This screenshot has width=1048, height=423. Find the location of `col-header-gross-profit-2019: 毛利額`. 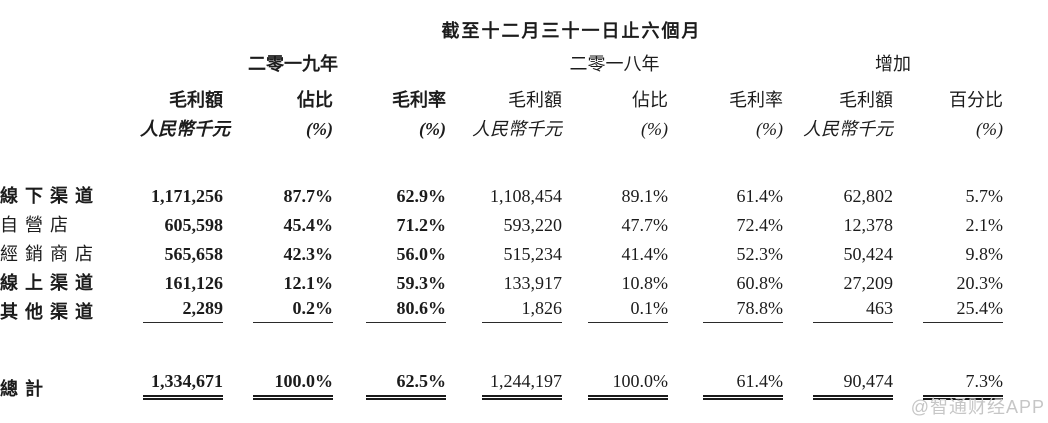

col-header-gross-profit-2019: 毛利額 is located at coordinates (196, 100).